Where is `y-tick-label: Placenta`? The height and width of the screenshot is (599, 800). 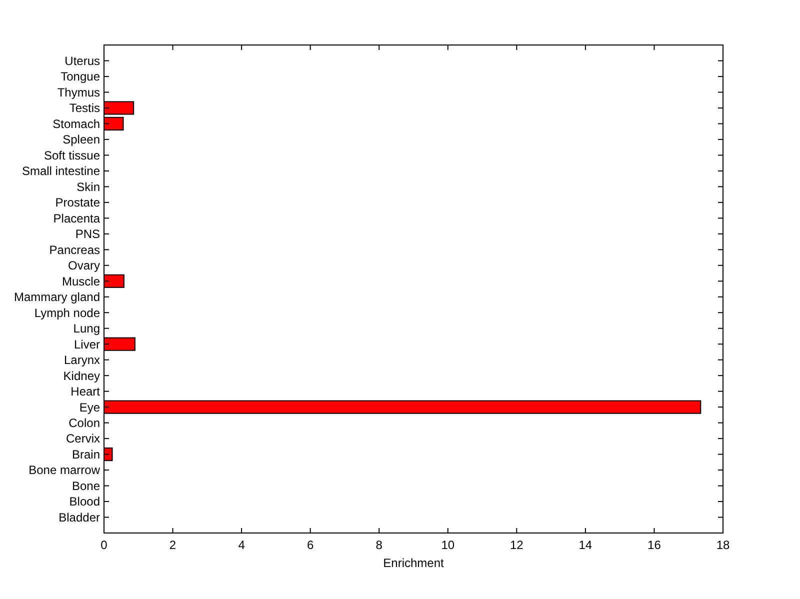 y-tick-label: Placenta is located at coordinates (76, 218).